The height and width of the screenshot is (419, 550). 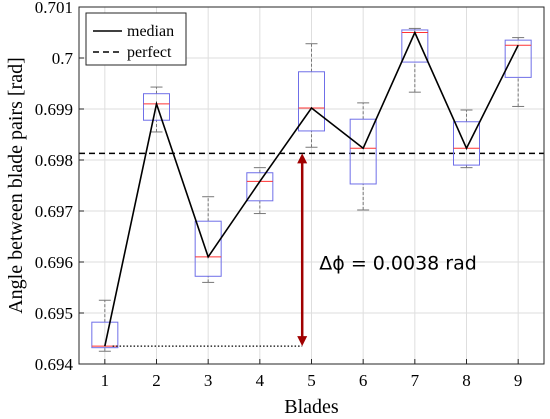 What do you see at coordinates (518, 380) in the screenshot?
I see `x-tick-label: 9` at bounding box center [518, 380].